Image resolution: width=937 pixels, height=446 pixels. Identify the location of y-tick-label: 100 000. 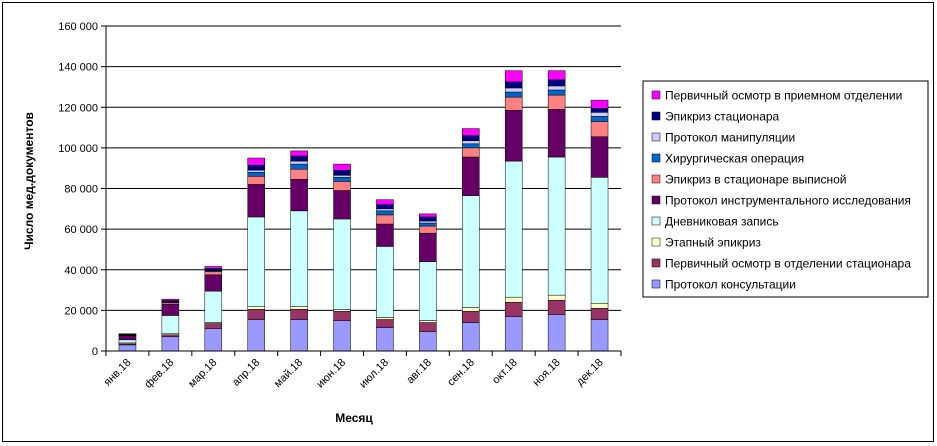
(78, 149).